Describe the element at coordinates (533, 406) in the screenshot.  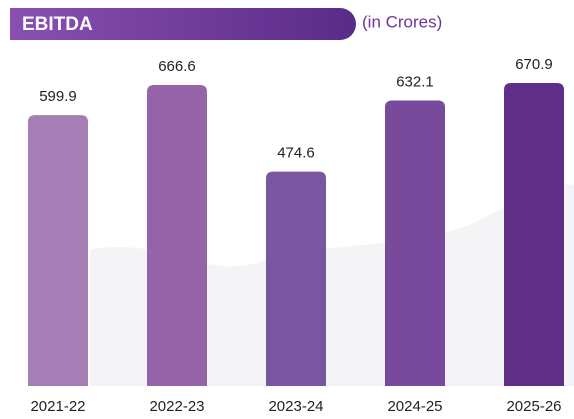
I see `x-tick-label: 2025-26` at that location.